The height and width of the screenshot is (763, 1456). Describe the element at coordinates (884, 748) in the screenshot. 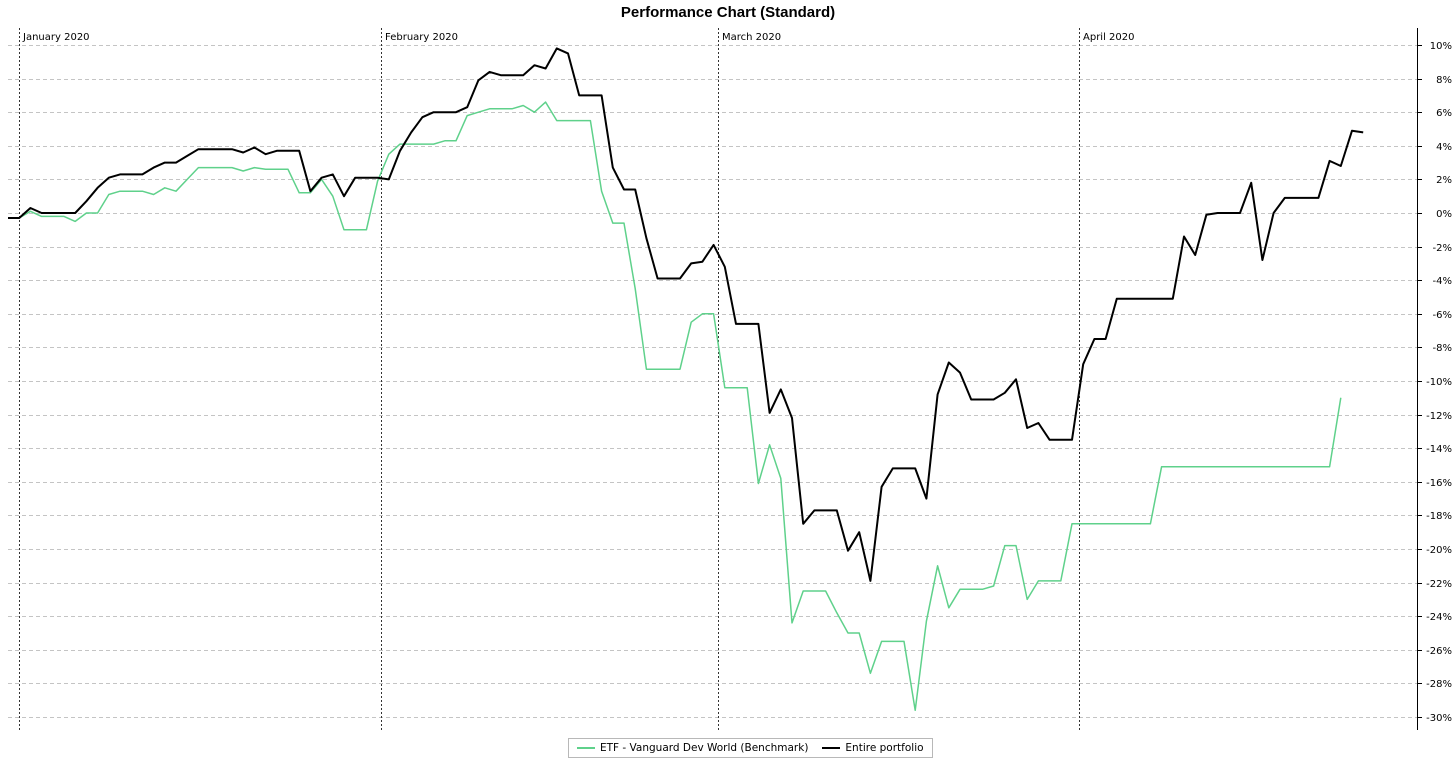

I see `legend-label-portfolio: Entire portfolio` at that location.